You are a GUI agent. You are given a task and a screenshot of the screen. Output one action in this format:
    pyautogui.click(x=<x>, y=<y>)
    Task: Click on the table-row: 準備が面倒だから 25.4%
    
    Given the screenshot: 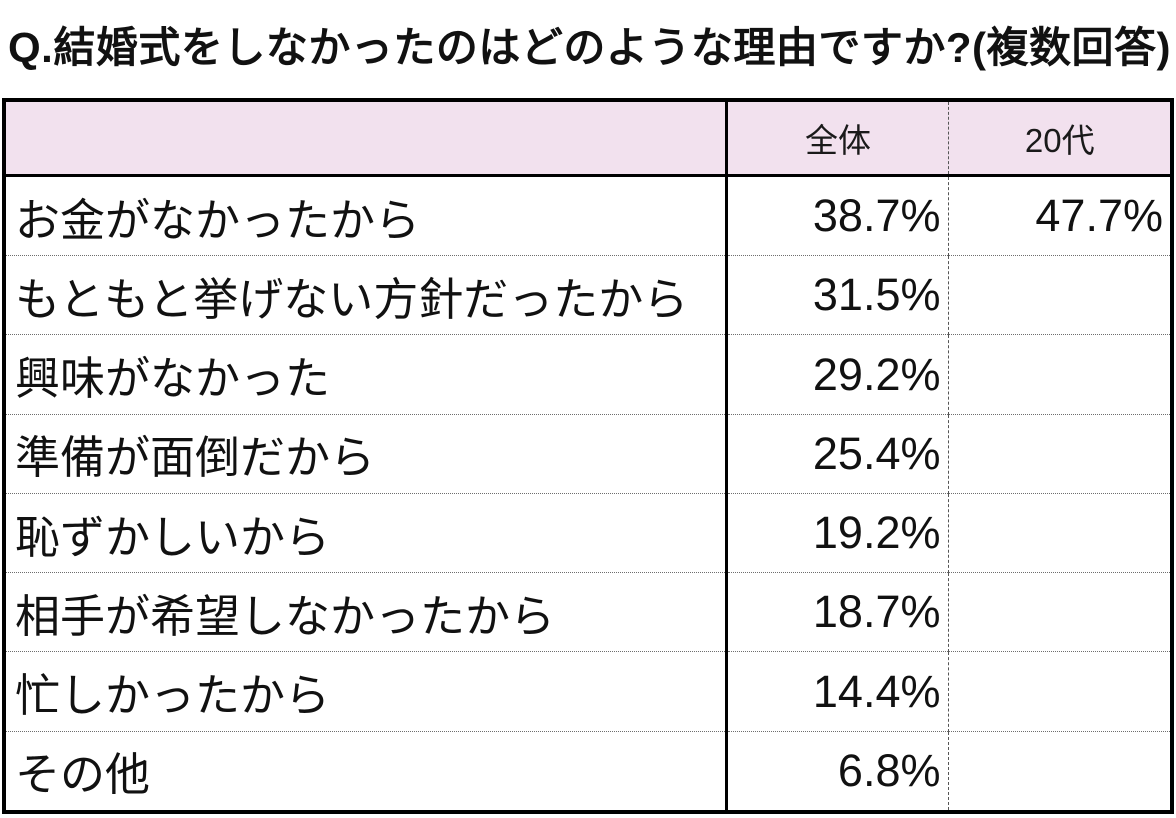 What is the action you would take?
    pyautogui.click(x=588, y=453)
    